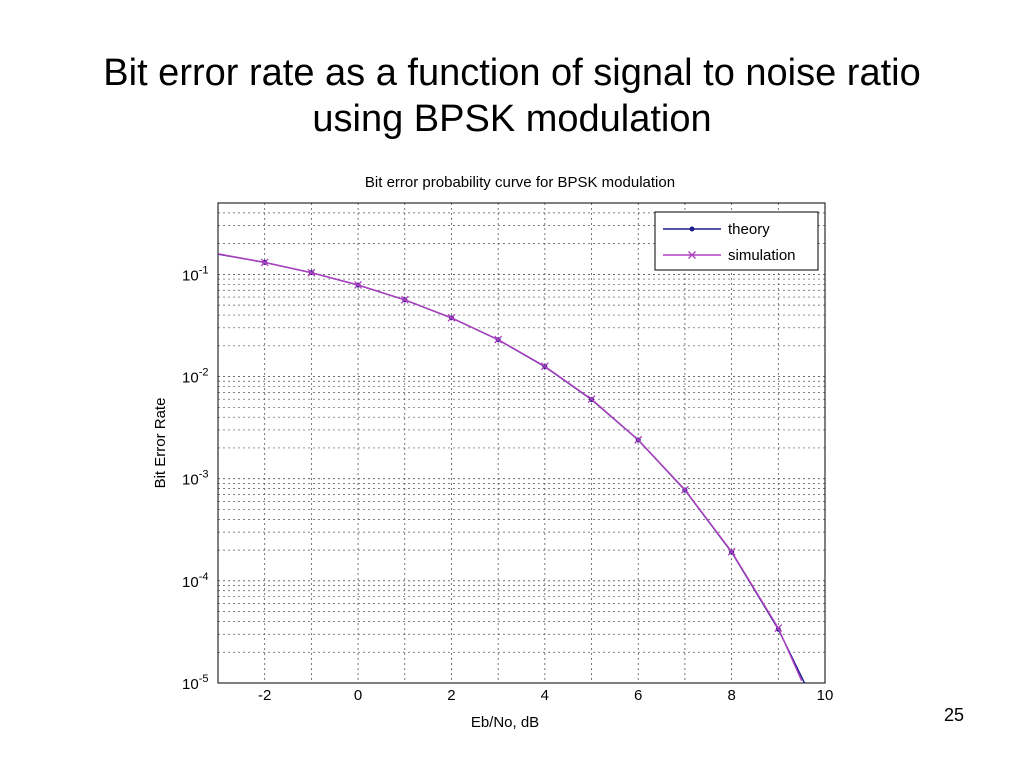 The image size is (1024, 768). I want to click on legend-marker-theory, so click(692, 229).